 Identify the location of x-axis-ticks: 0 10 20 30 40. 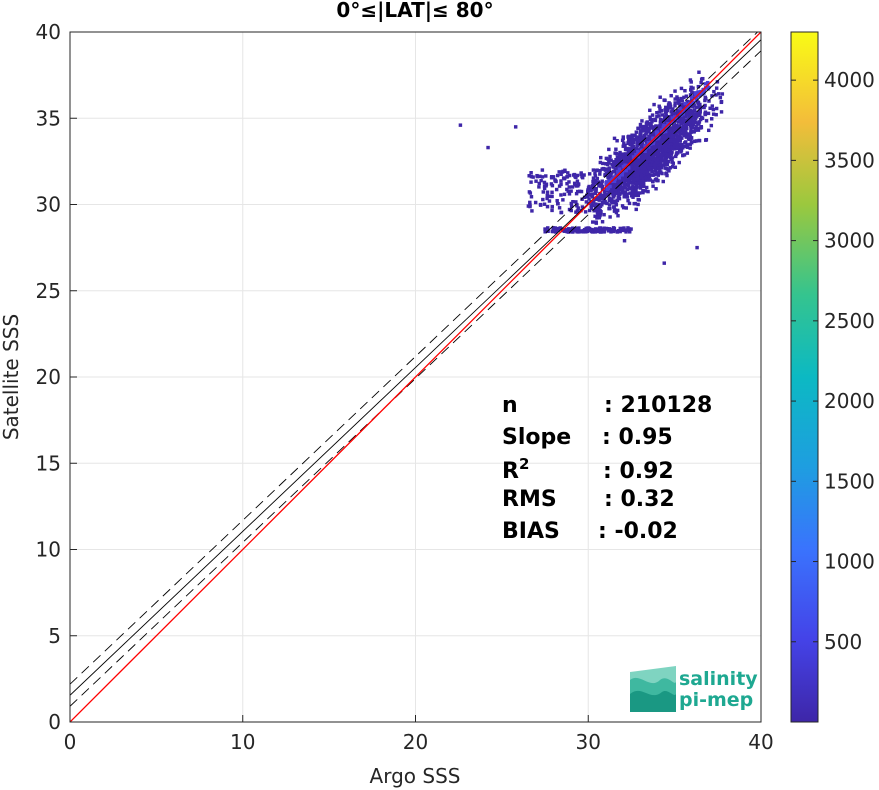
(419, 734).